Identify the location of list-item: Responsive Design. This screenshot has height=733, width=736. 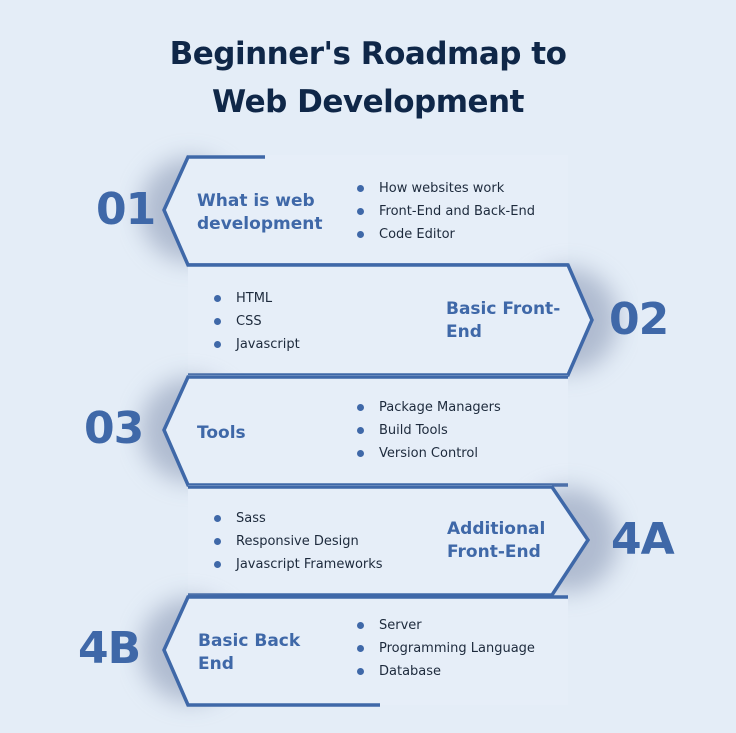
(298, 541).